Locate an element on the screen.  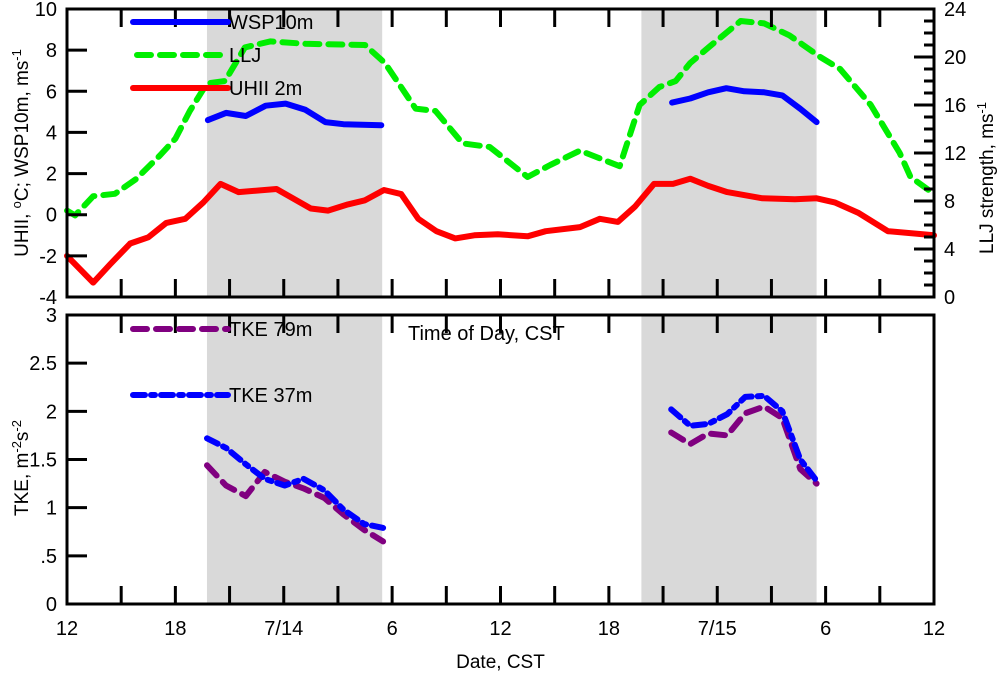
top-y2-tick-label: 8 is located at coordinates (949, 202).